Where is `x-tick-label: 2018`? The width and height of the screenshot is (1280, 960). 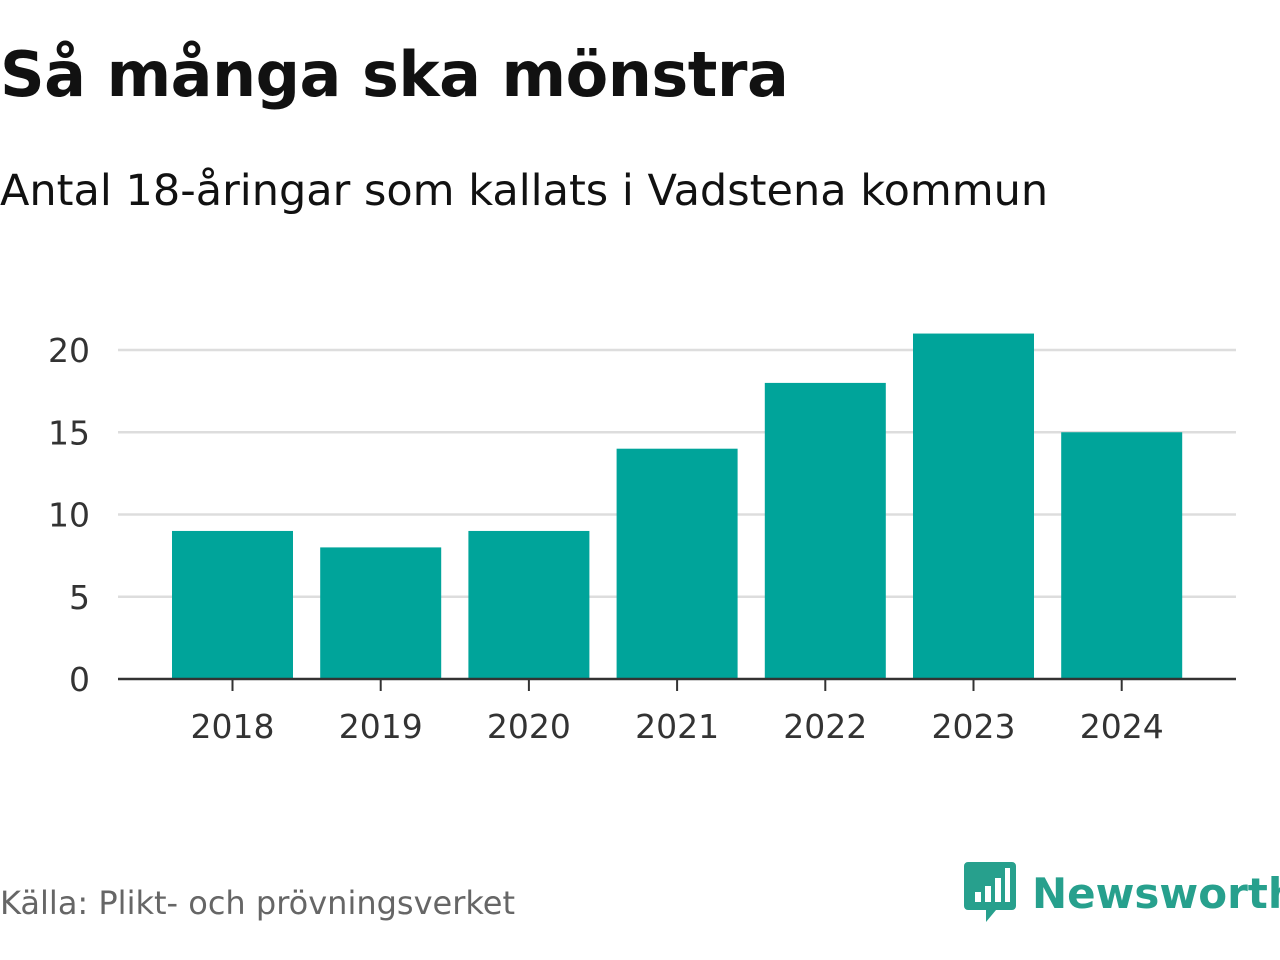
x-tick-label: 2018 is located at coordinates (233, 726).